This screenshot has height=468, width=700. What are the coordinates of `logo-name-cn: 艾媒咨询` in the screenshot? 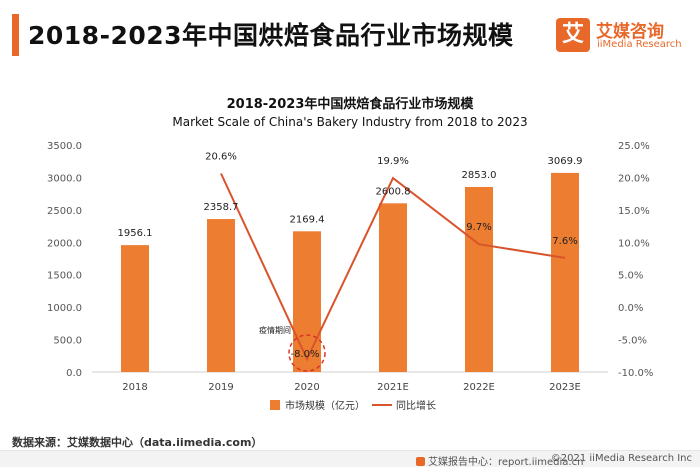 It's located at (630, 32).